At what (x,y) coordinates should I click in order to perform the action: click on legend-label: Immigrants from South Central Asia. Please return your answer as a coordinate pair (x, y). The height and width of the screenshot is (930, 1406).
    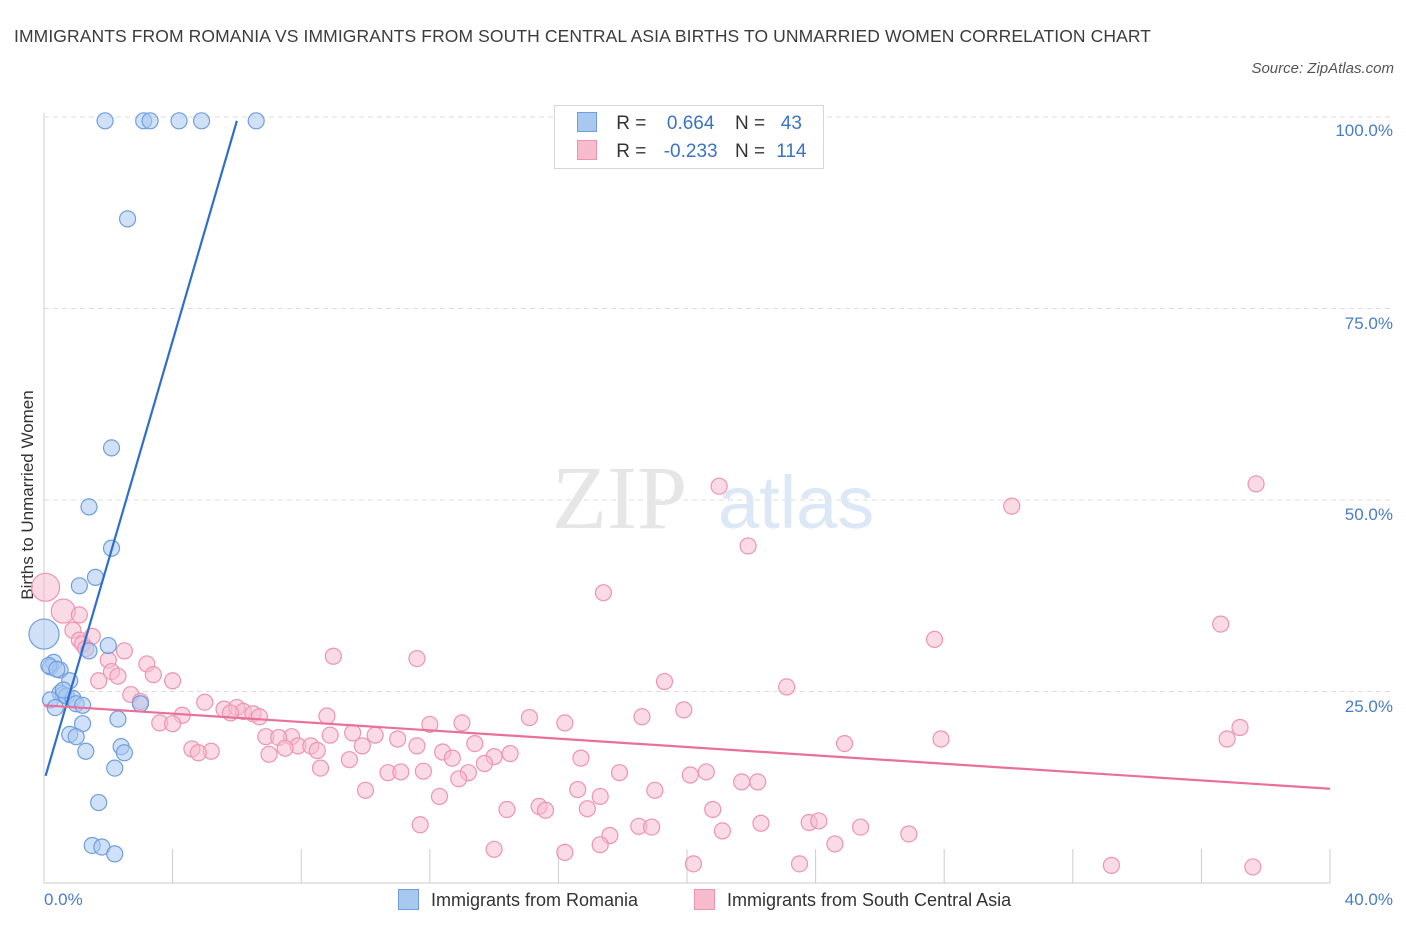
    Looking at the image, I should click on (869, 900).